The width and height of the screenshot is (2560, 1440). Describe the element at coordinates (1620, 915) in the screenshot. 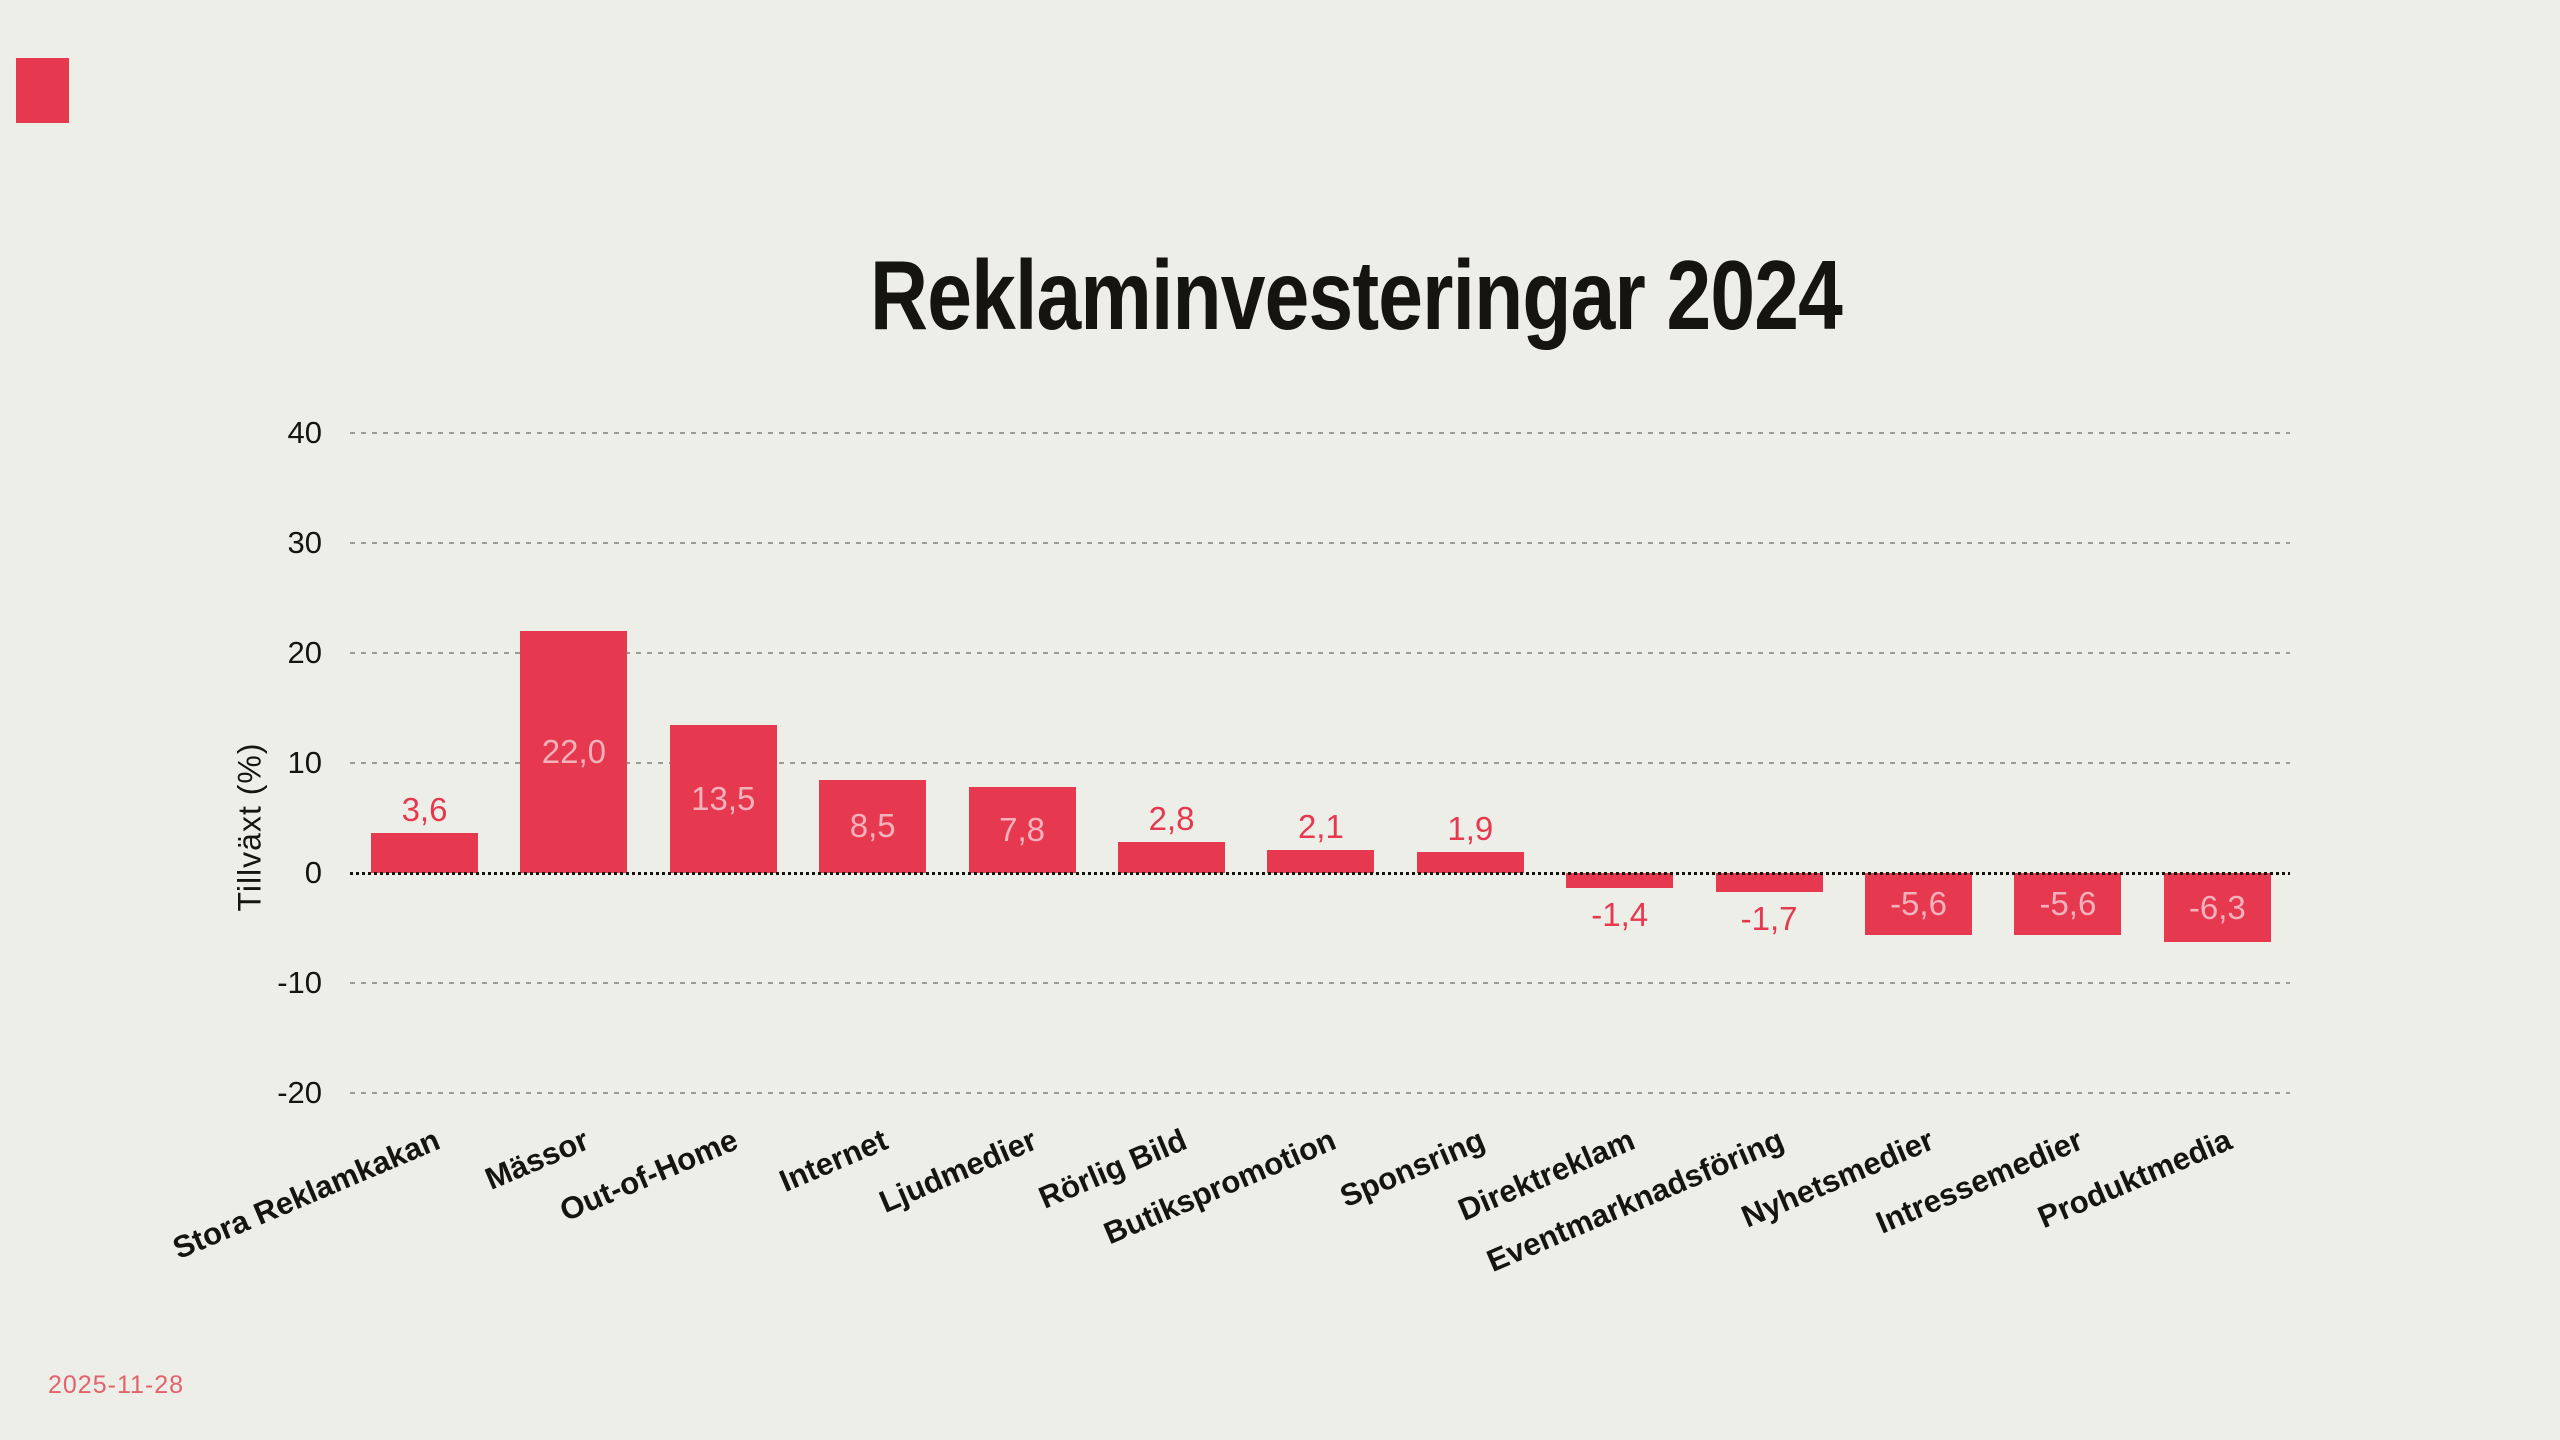

I see `bar-value-label: -1,4` at that location.